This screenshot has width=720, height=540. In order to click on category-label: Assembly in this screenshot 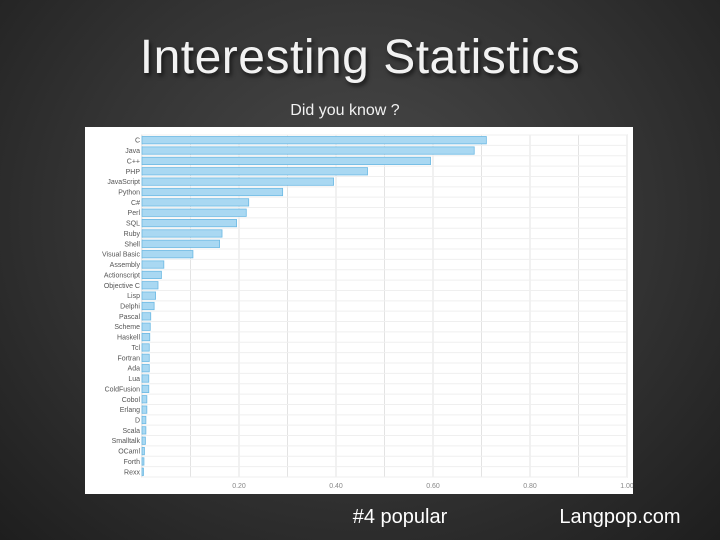, I will do `click(125, 265)`.